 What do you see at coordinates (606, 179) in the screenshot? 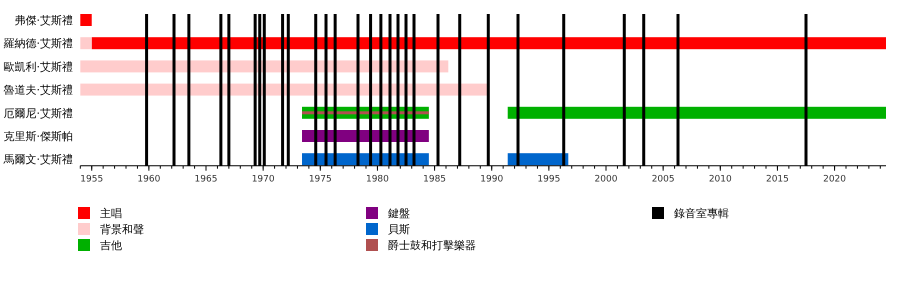
I see `x-tick-label: 2000` at bounding box center [606, 179].